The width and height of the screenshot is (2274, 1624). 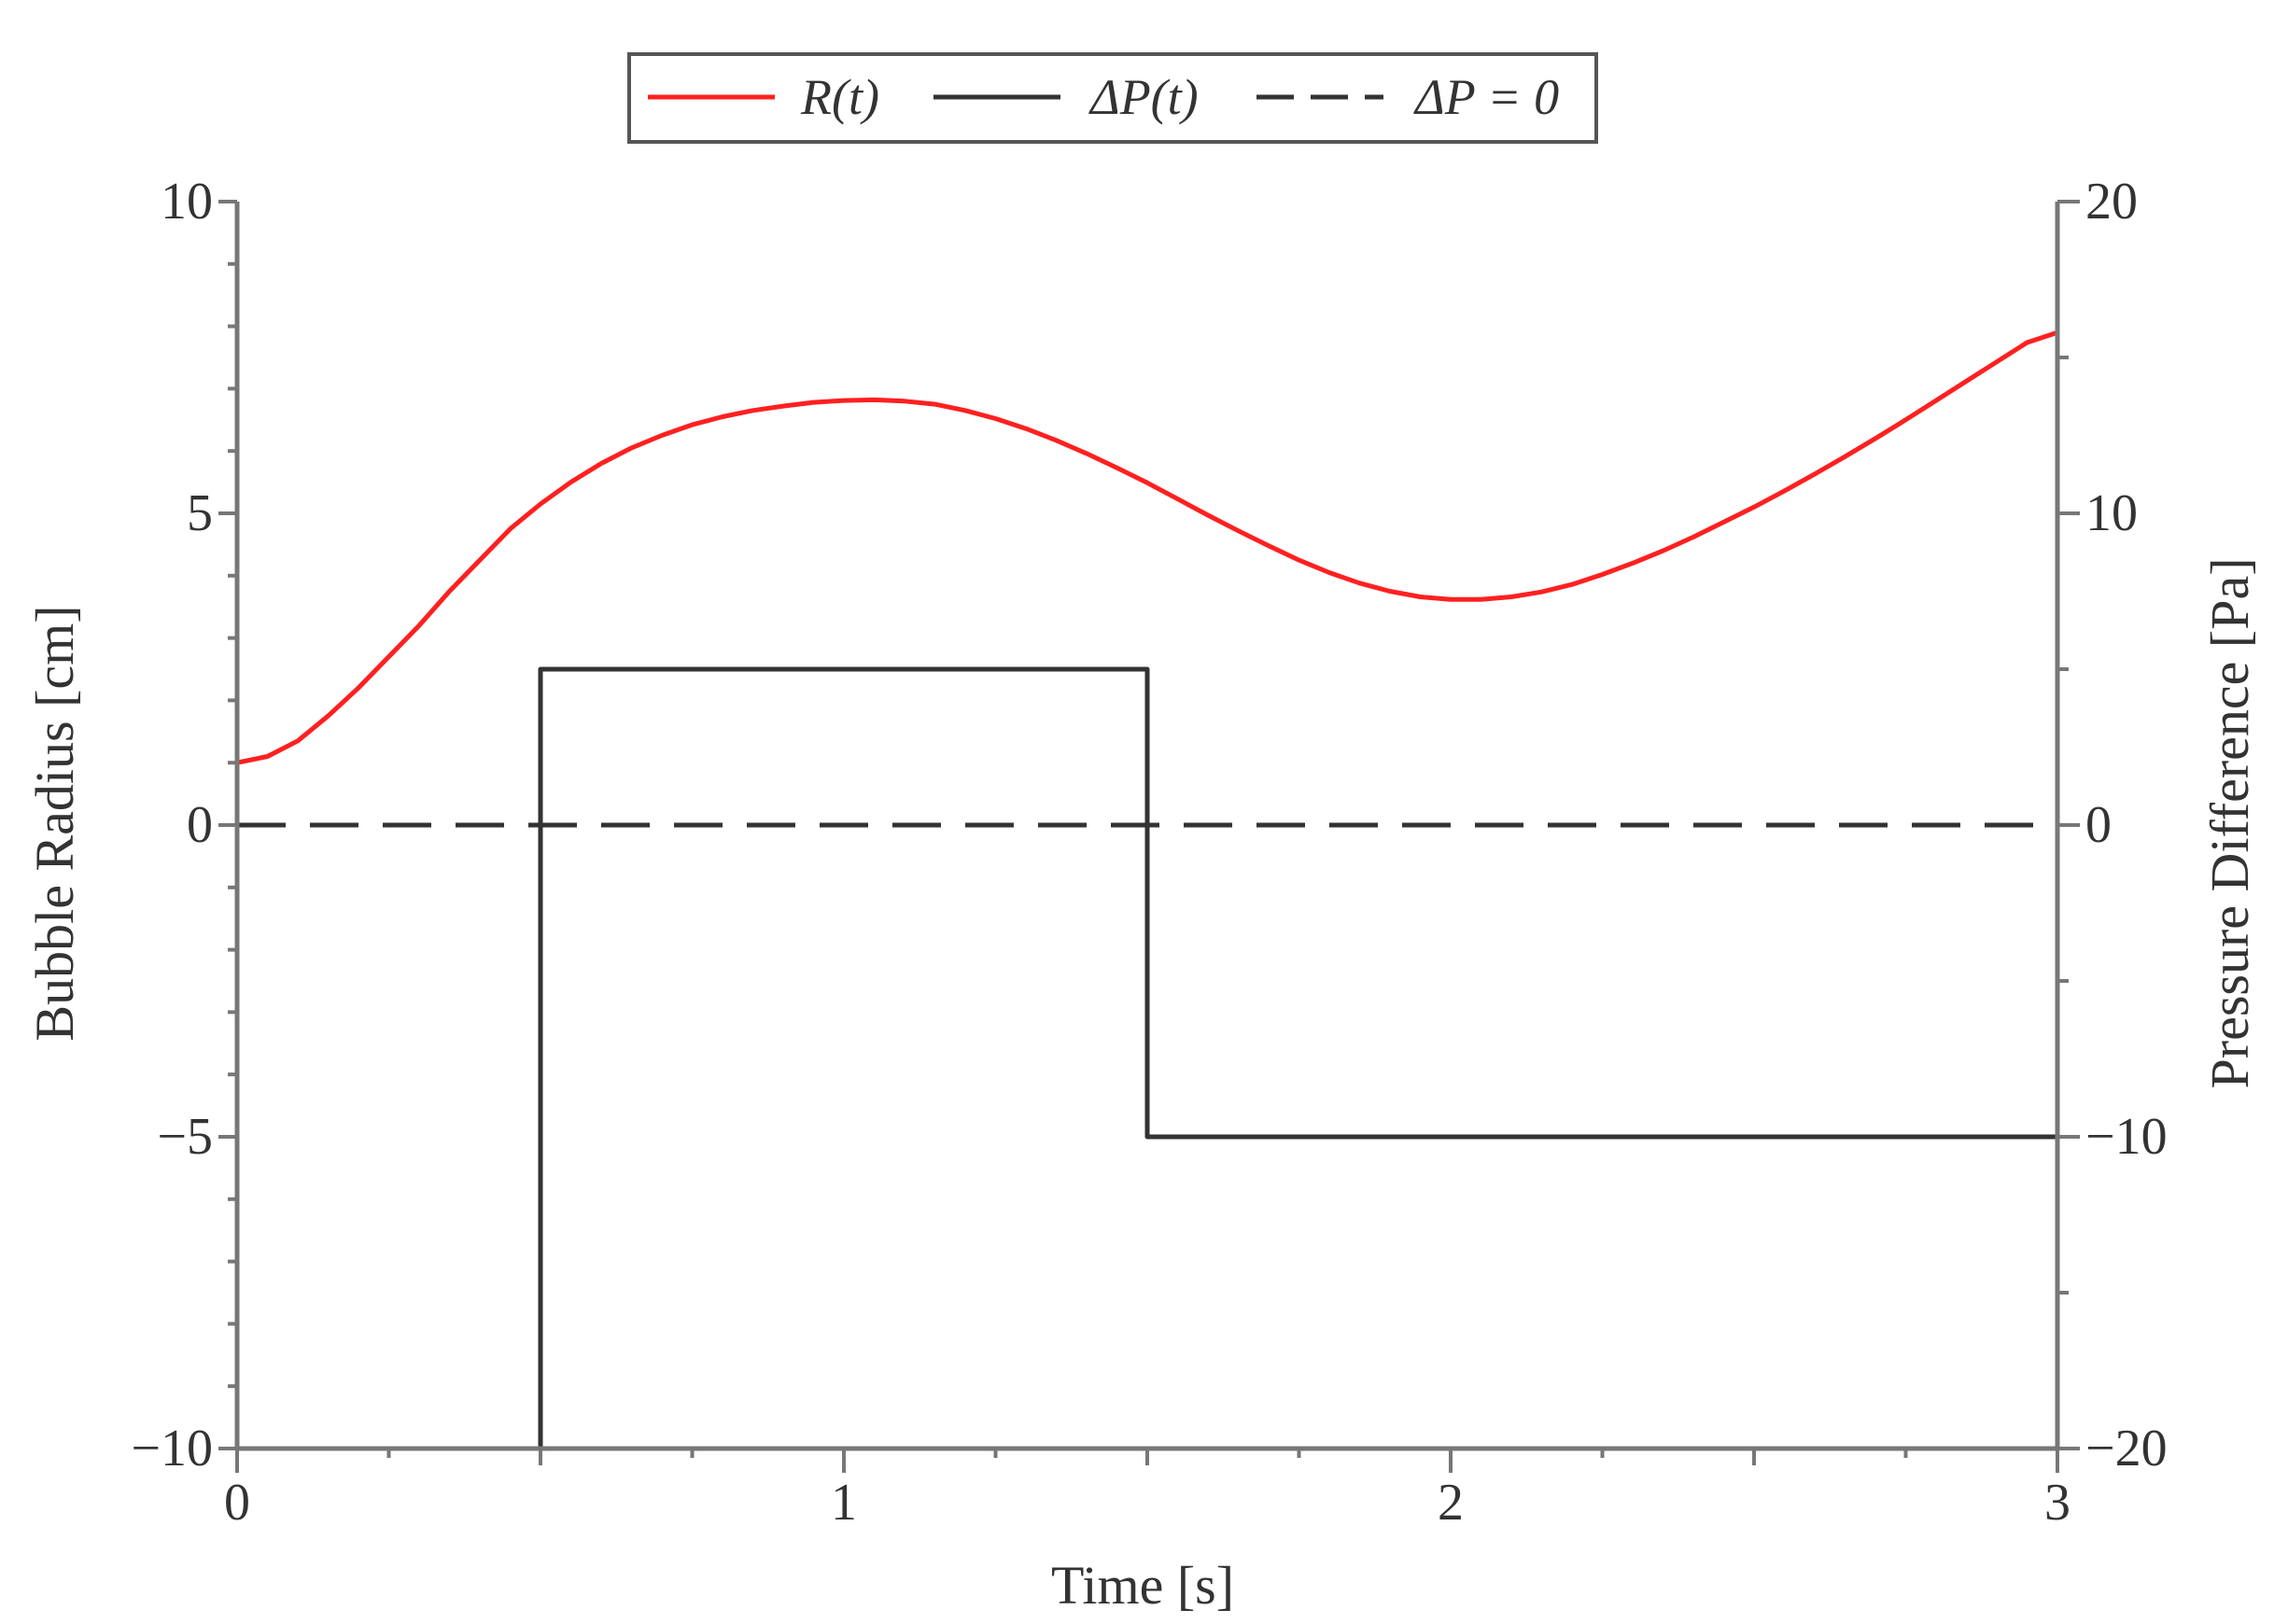 I want to click on x-tick-label: 0, so click(x=237, y=1503).